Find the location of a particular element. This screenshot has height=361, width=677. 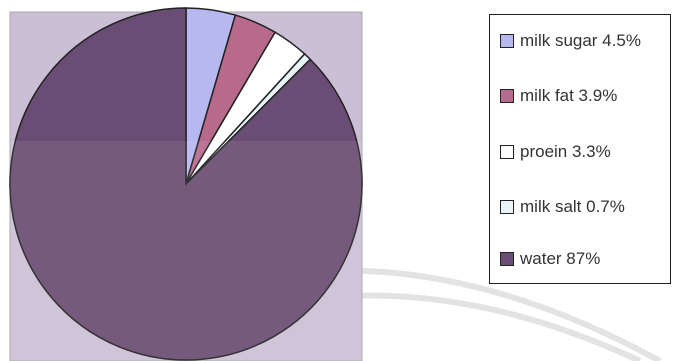

legend-label-5: water 87% is located at coordinates (560, 258).